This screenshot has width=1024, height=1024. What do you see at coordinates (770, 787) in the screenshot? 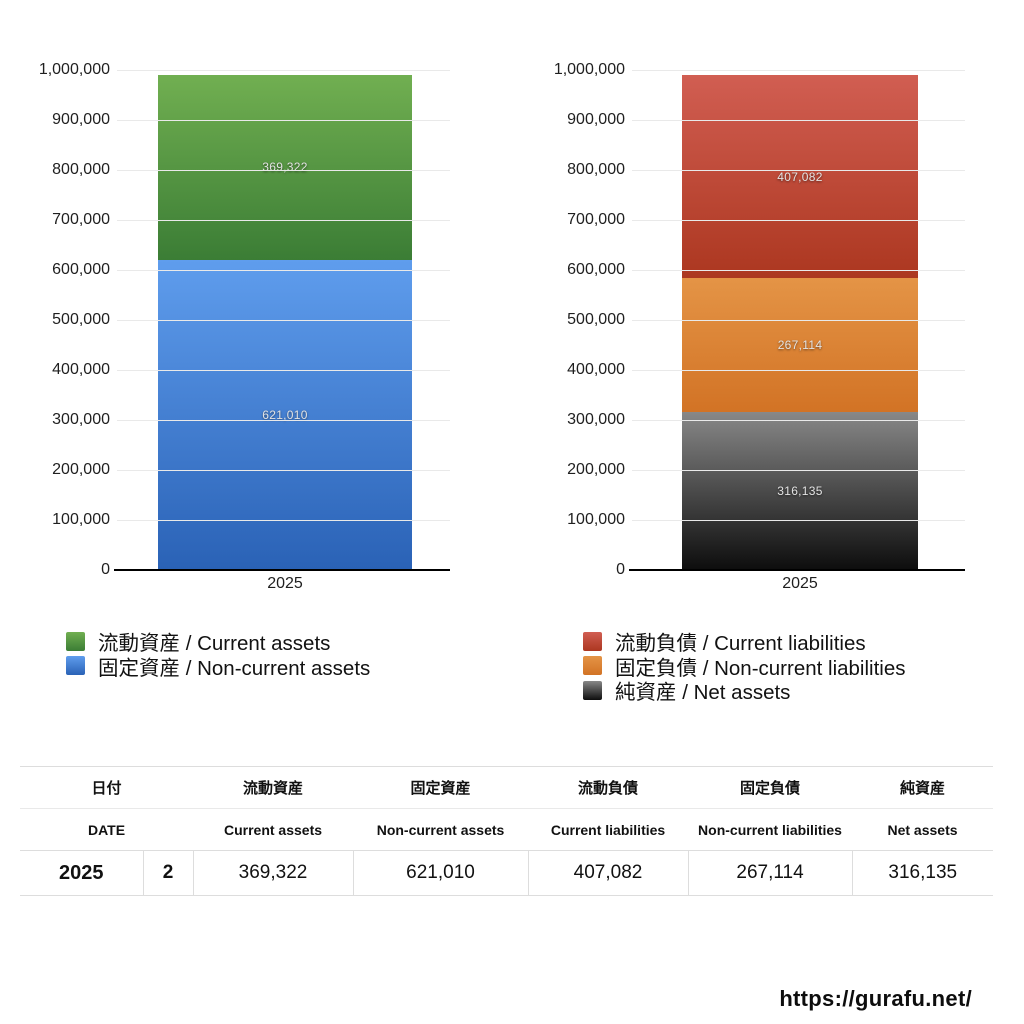
I see `header-non-current-liabilities-jp: 固定負債` at bounding box center [770, 787].